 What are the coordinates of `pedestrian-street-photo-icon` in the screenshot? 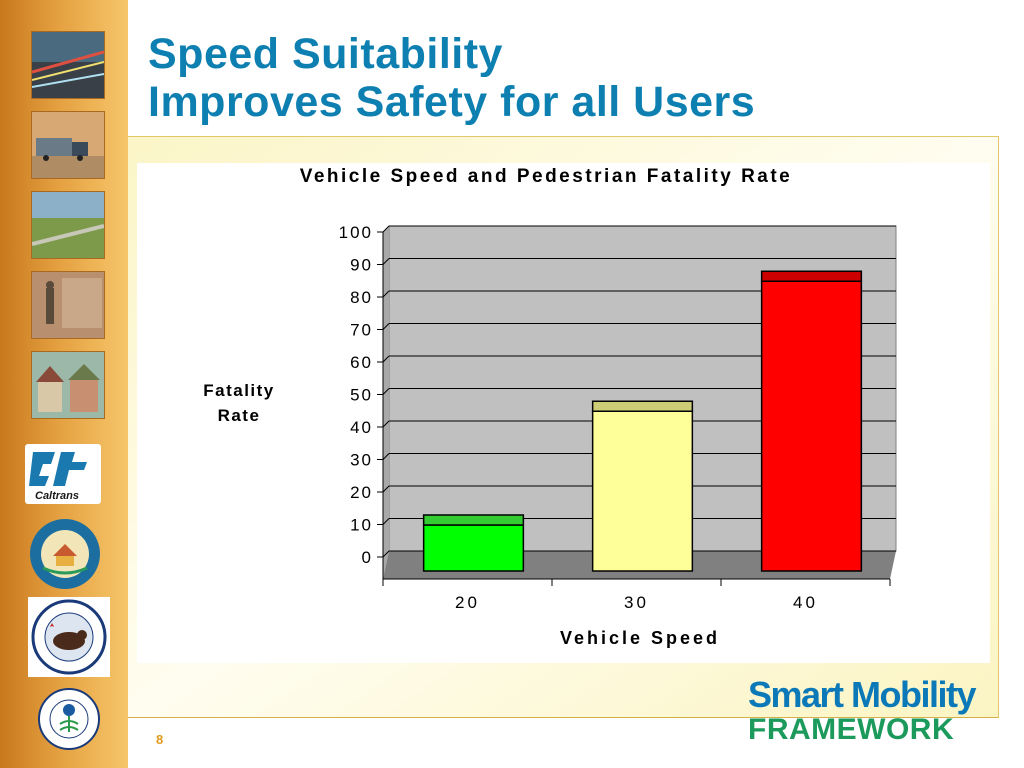 It's located at (68, 305).